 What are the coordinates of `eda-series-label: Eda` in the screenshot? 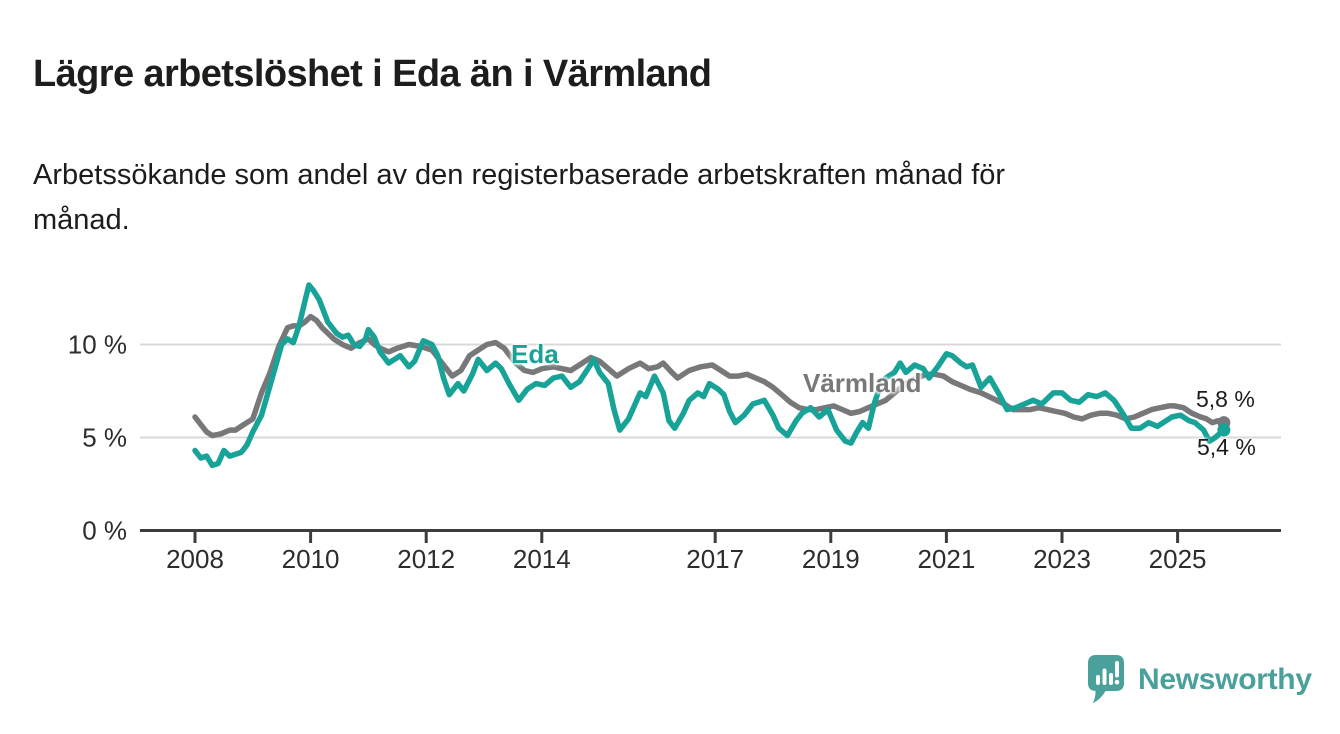 It's located at (535, 354).